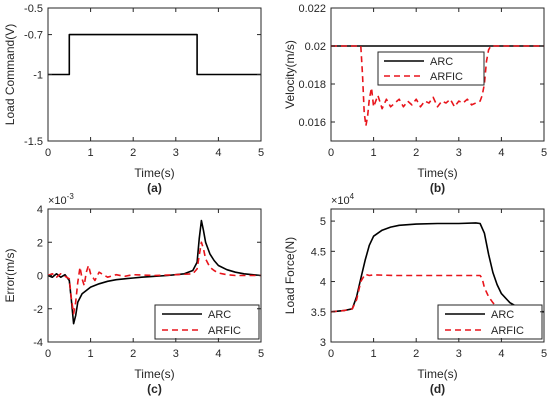  I want to click on series-line-d-arc, so click(437, 267).